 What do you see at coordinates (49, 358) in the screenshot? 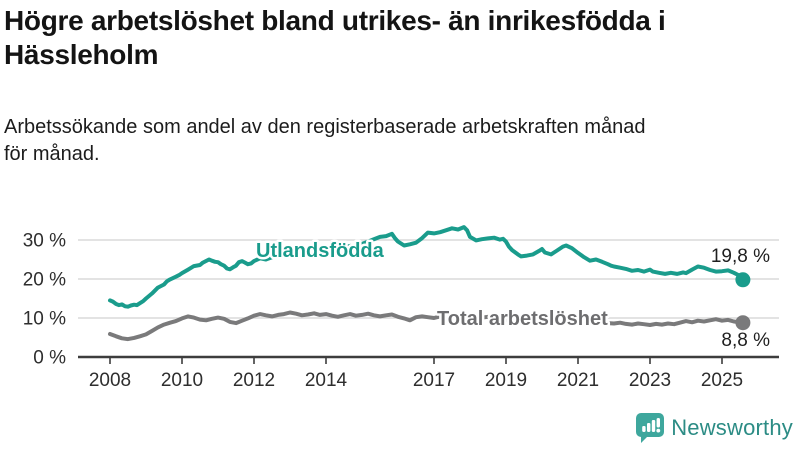
I see `y-tick-label-0: 0 %` at bounding box center [49, 358].